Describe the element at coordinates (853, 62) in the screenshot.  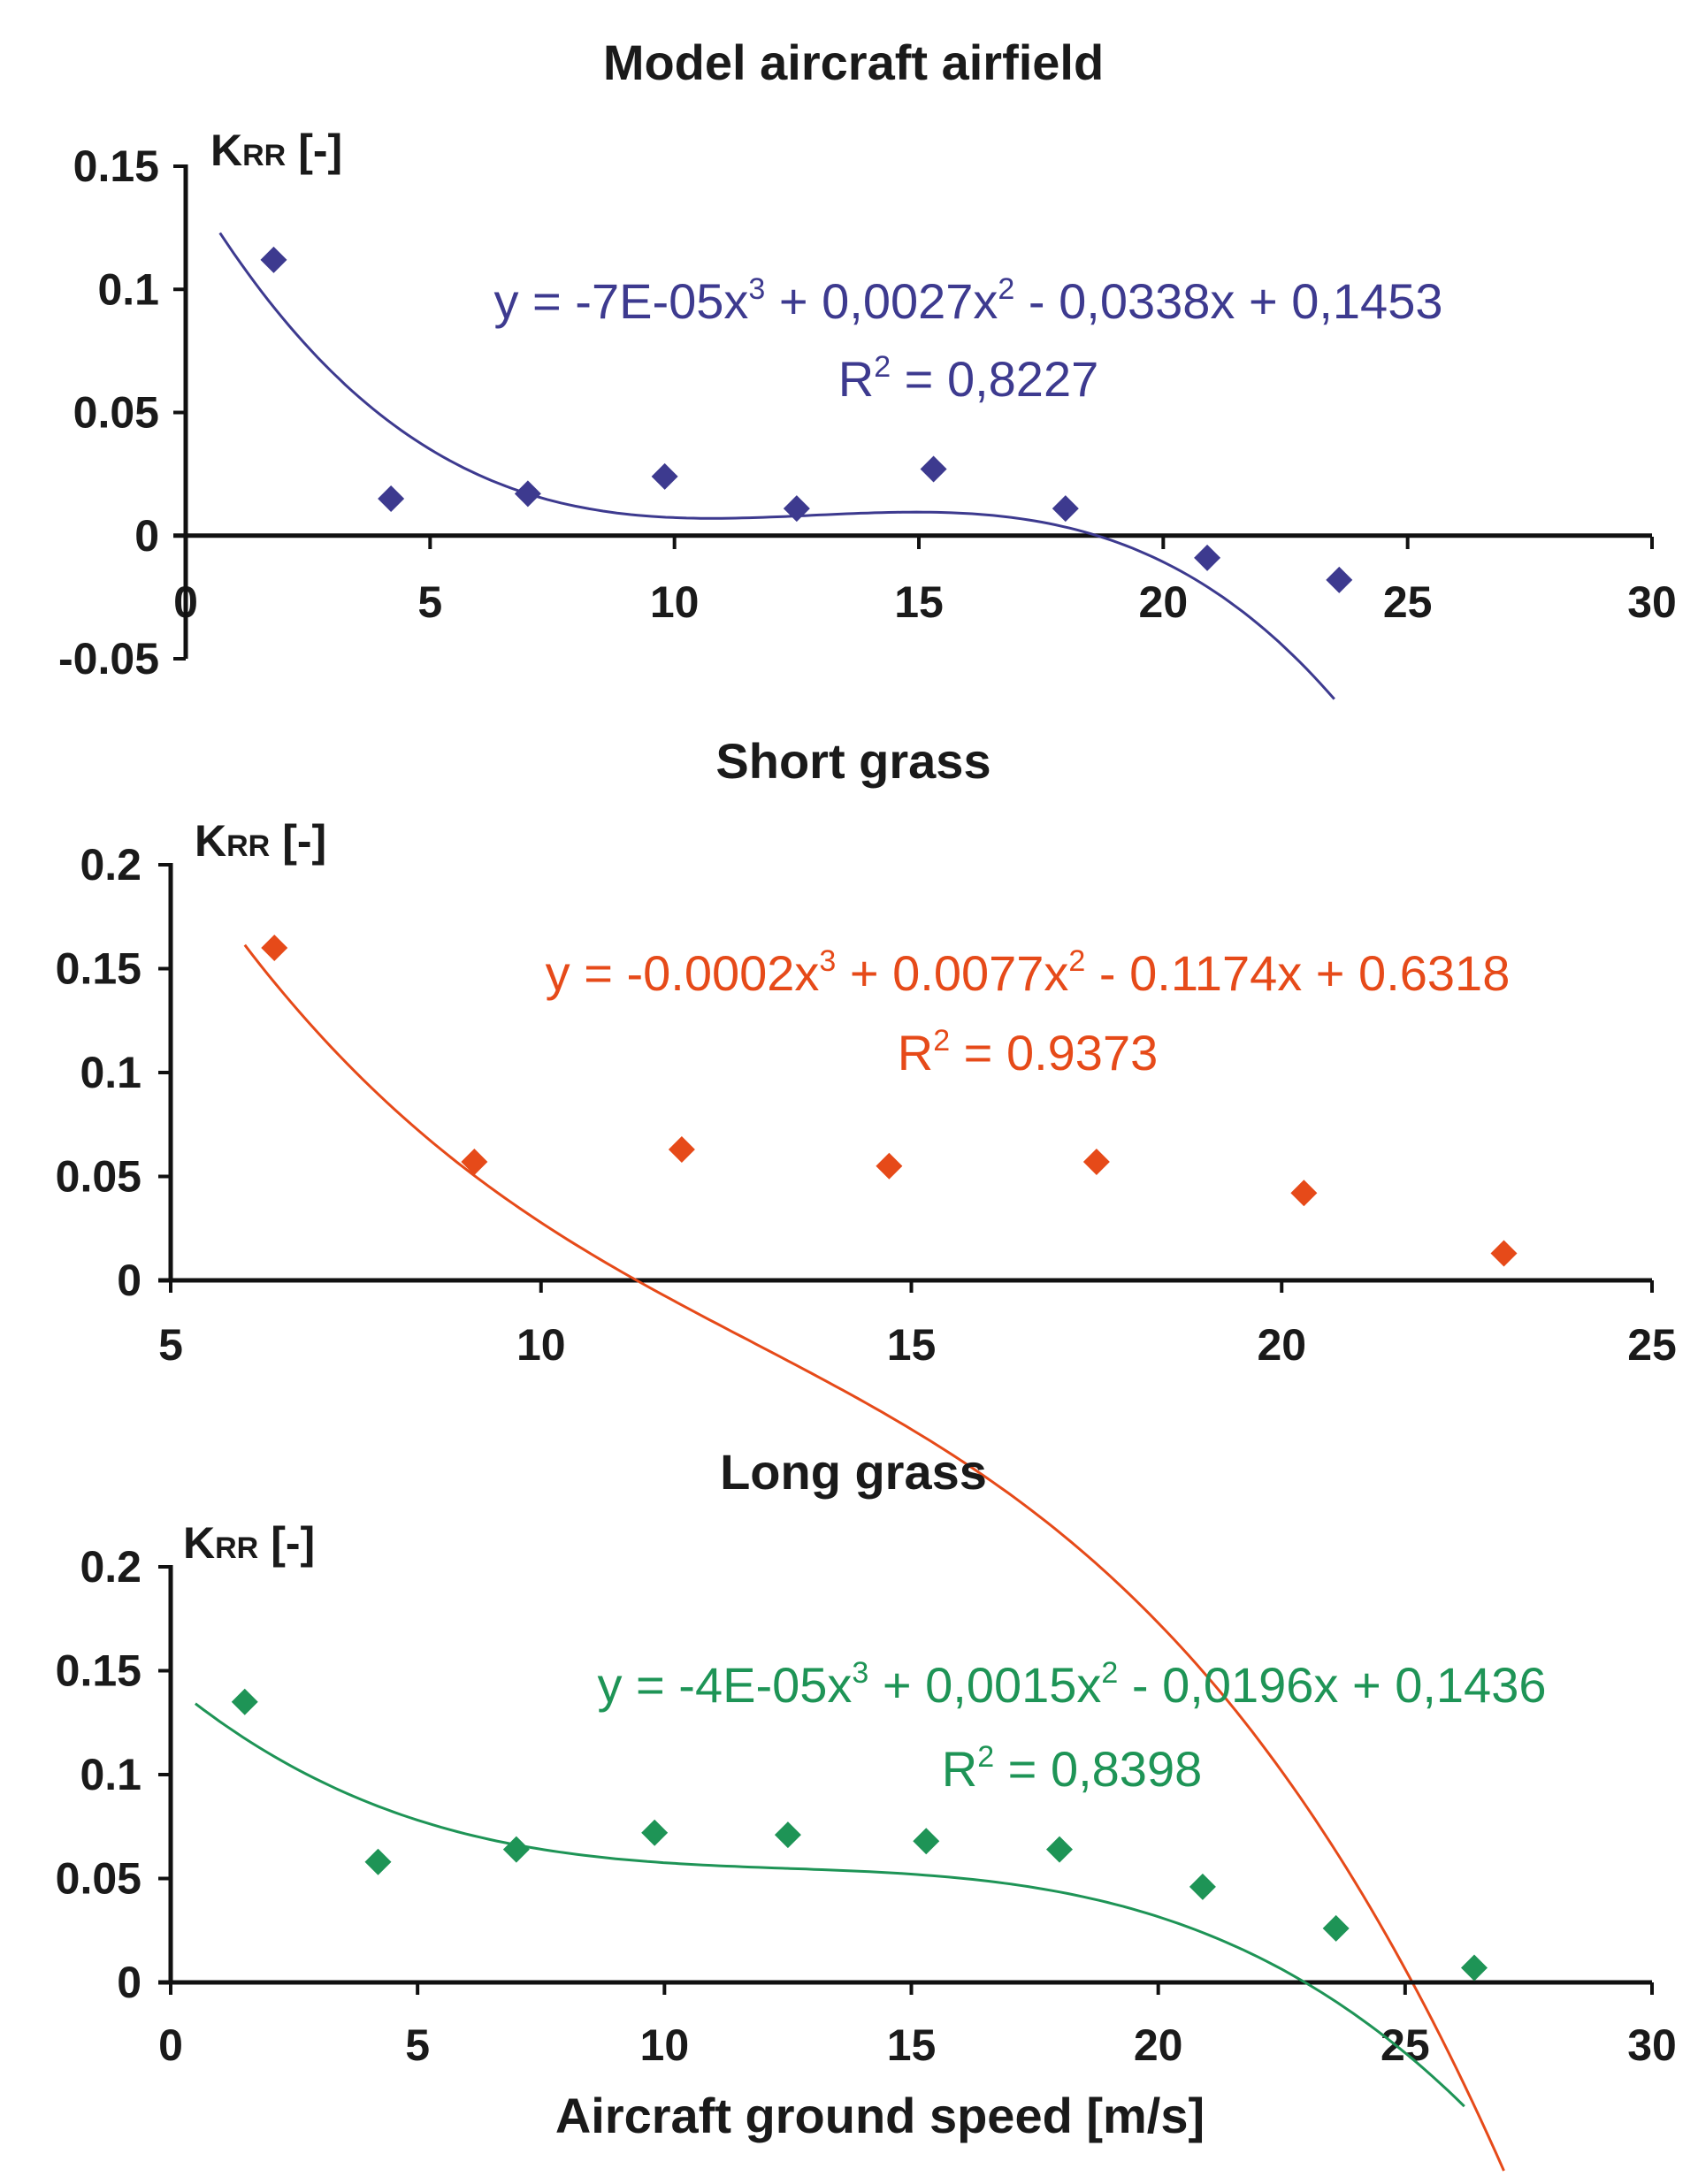
I see `chart-title: Model aircraft airfield` at that location.